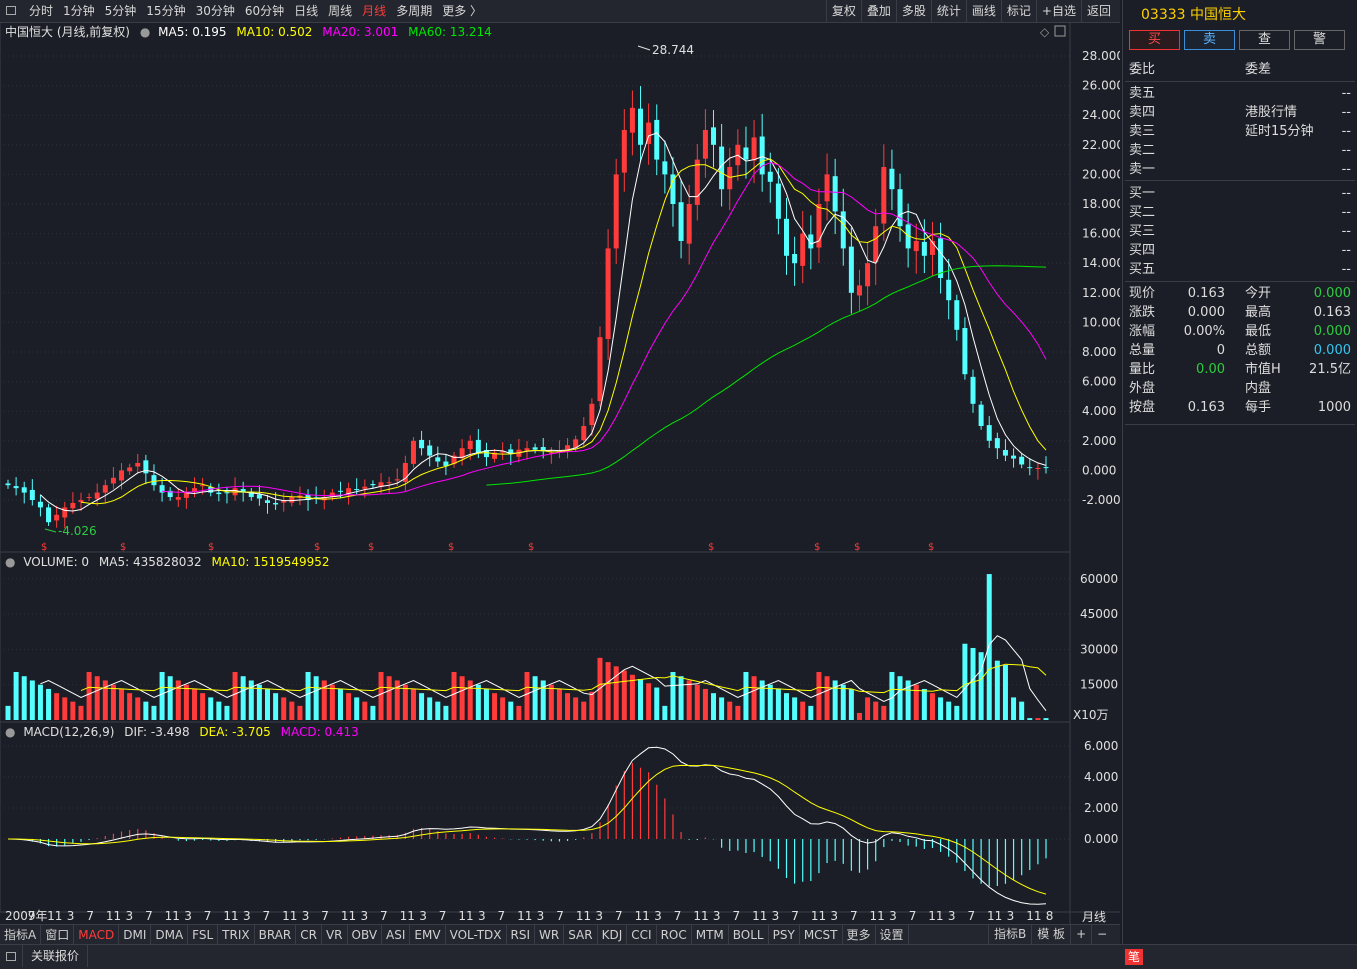  What do you see at coordinates (581, 935) in the screenshot?
I see `indicator-tab: SAR` at bounding box center [581, 935].